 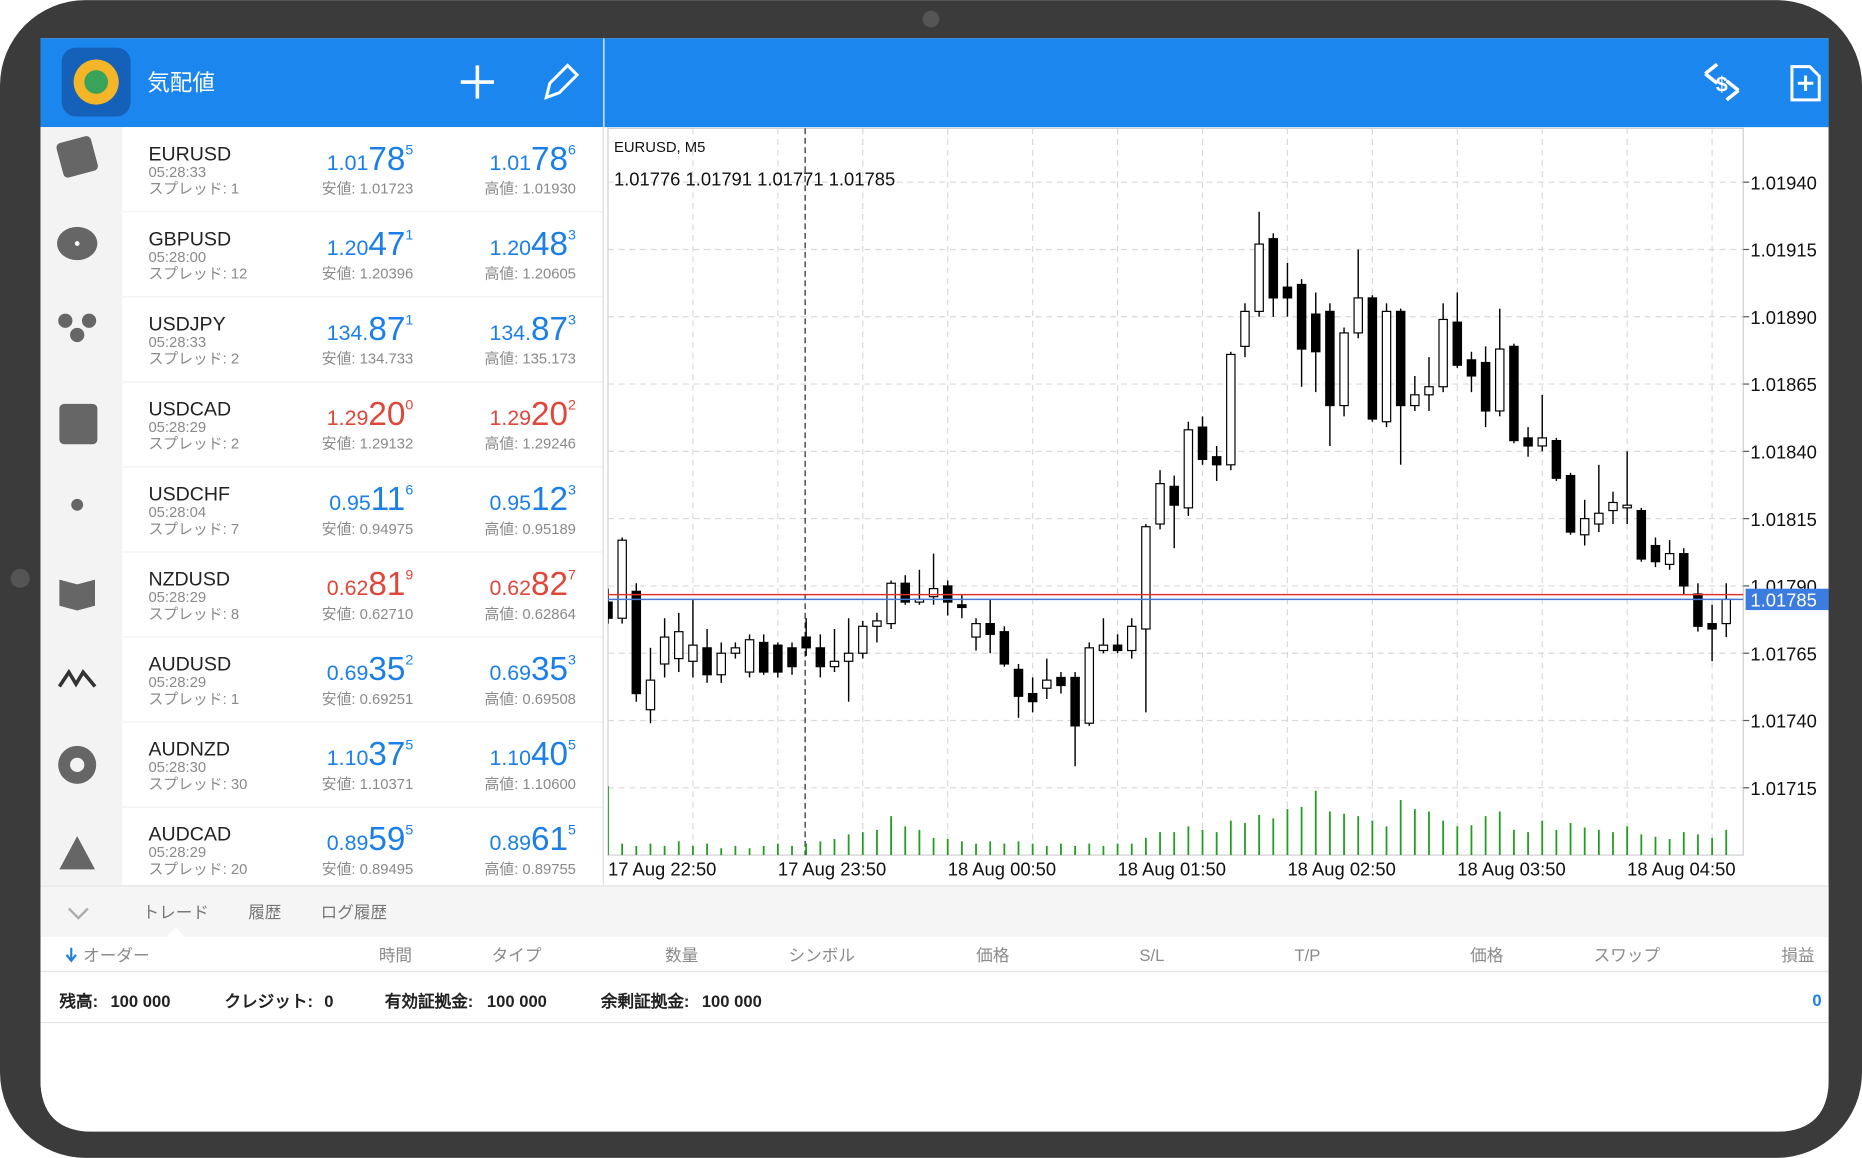 What do you see at coordinates (530, 869) in the screenshot?
I see `high-price: 高値: 0.89755` at bounding box center [530, 869].